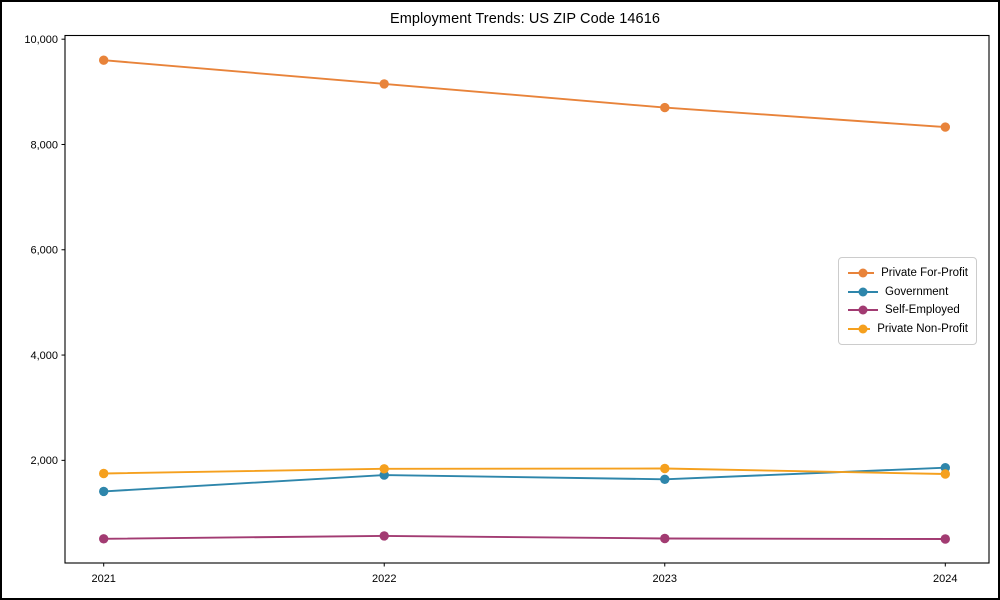 This screenshot has height=600, width=1000. I want to click on x-tick-label: 2024, so click(945, 579).